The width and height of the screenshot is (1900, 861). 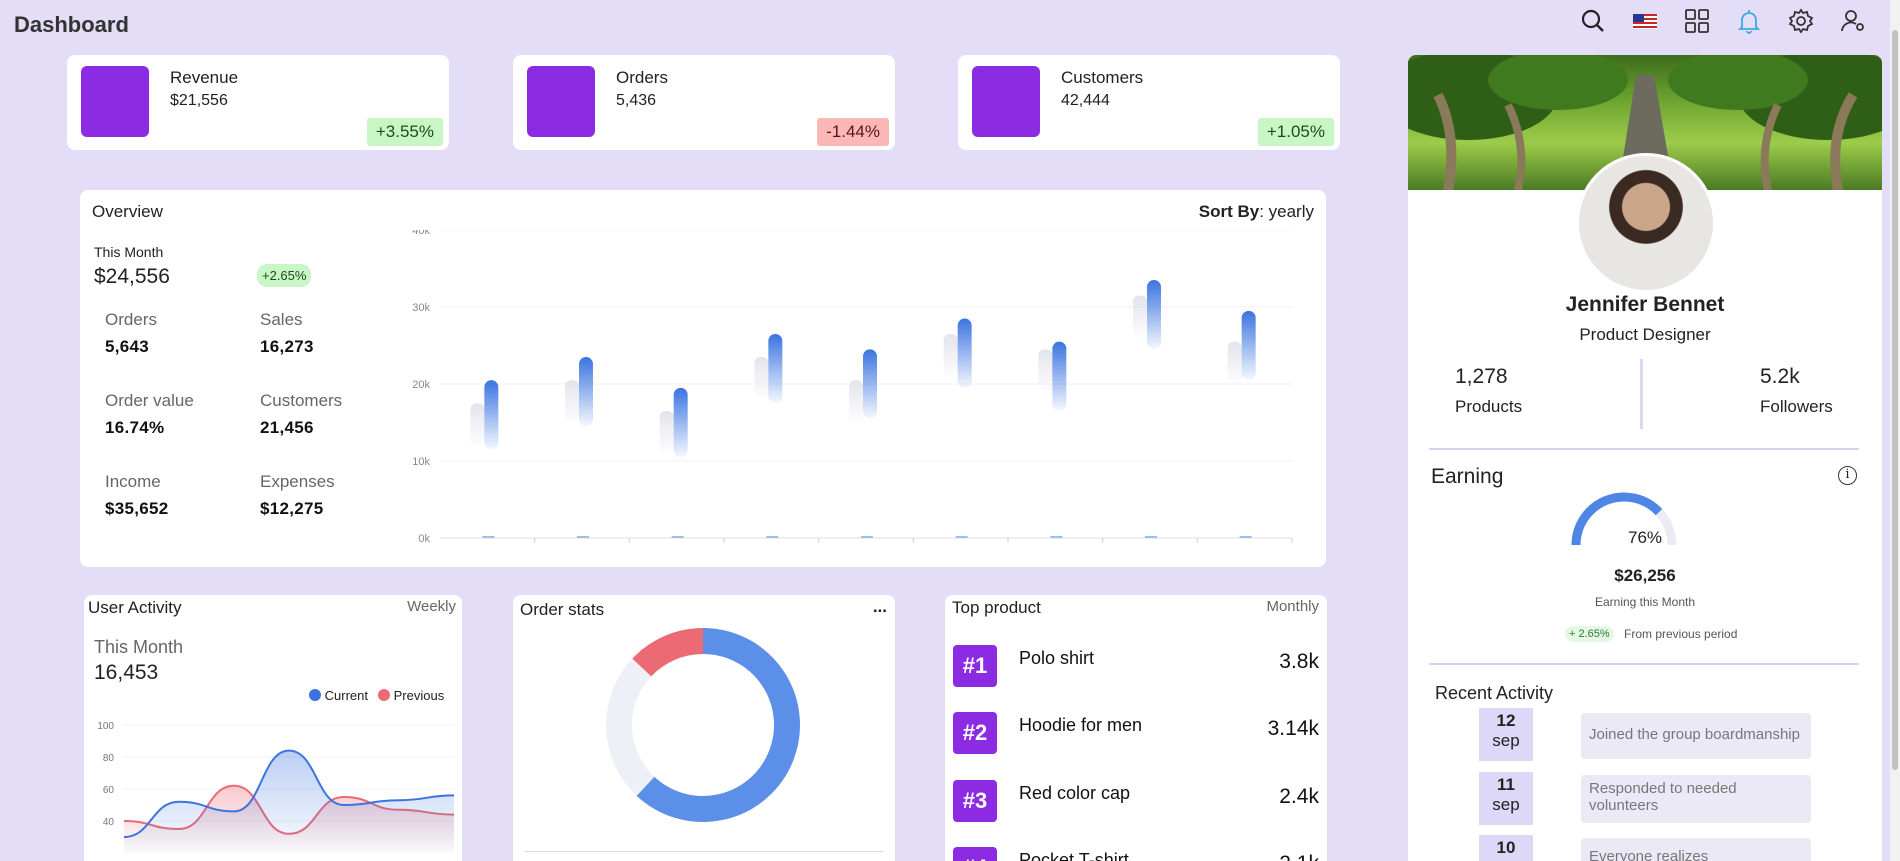 I want to click on top-product-period: Monthly, so click(x=1292, y=606).